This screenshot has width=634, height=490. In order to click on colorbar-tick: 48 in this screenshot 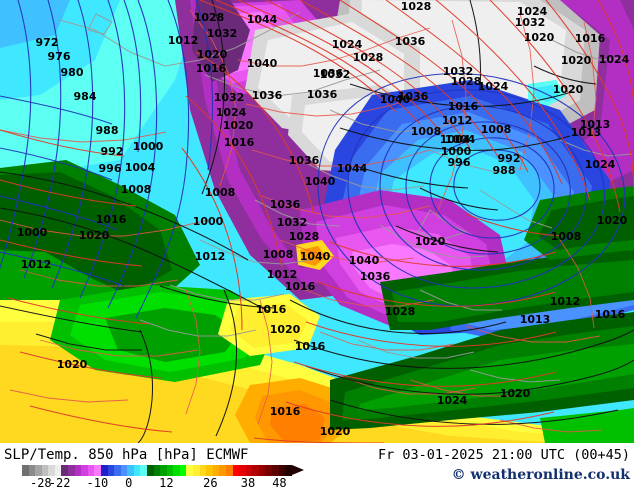, I will do `click(279, 483)`.